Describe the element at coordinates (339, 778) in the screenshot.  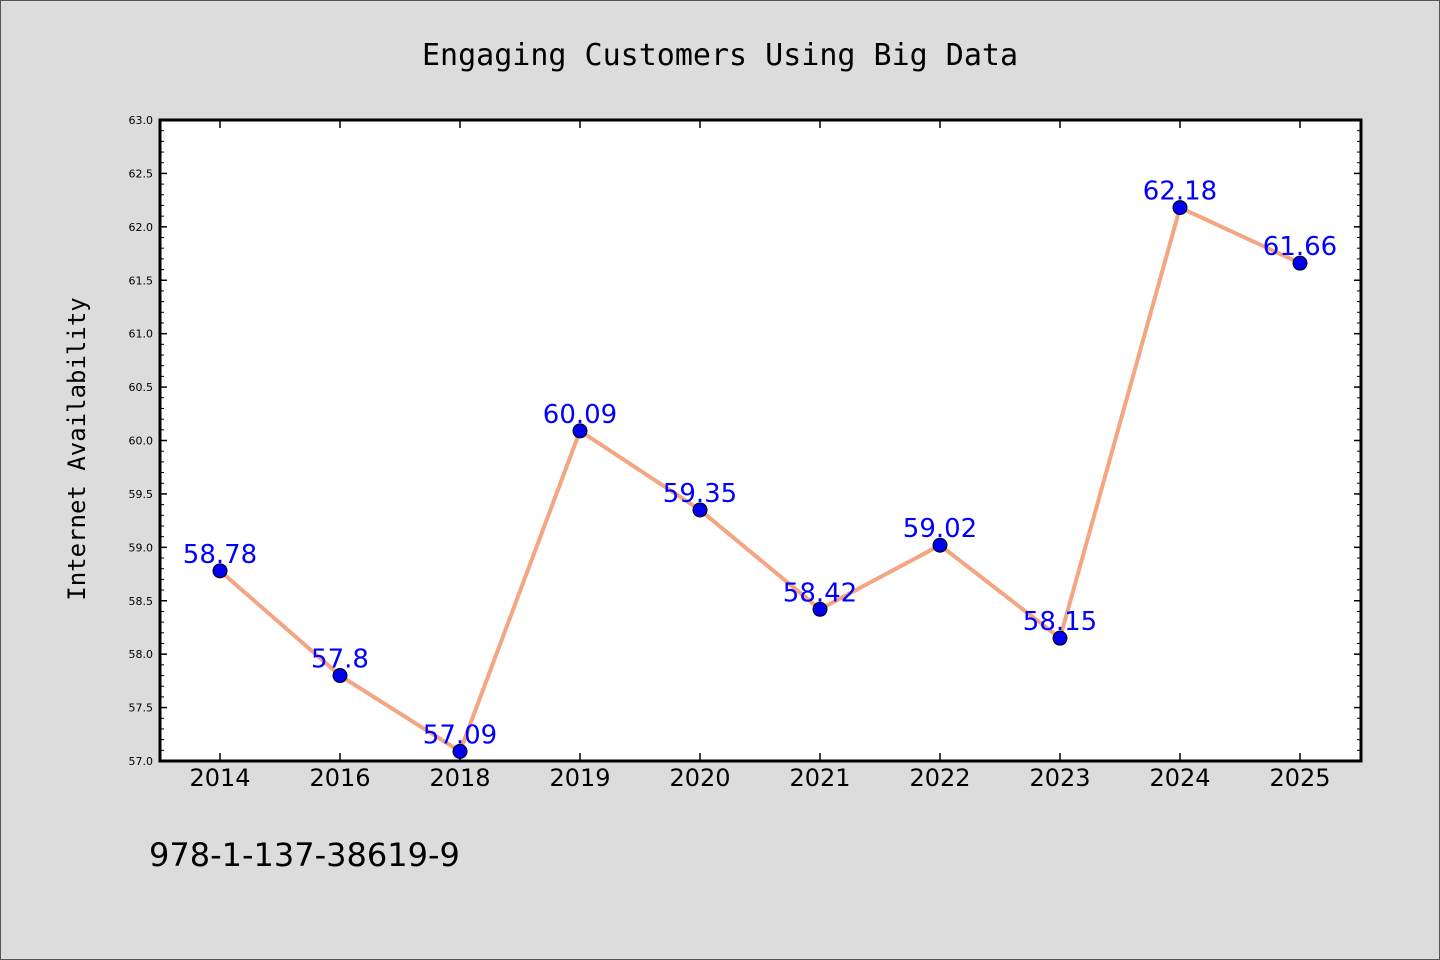
I see `x-tick-label: 2016` at that location.